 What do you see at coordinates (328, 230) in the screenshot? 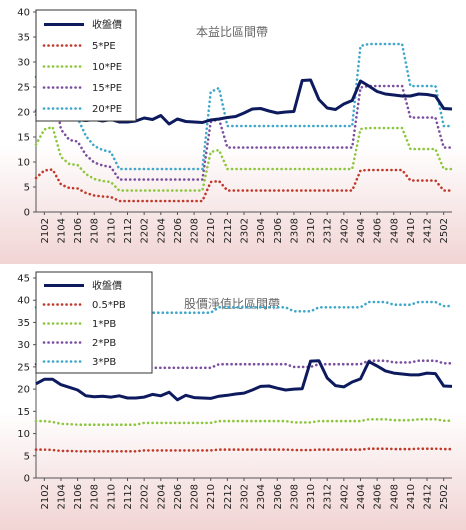
I see `pe-x-tick-label: 2312` at bounding box center [328, 230].